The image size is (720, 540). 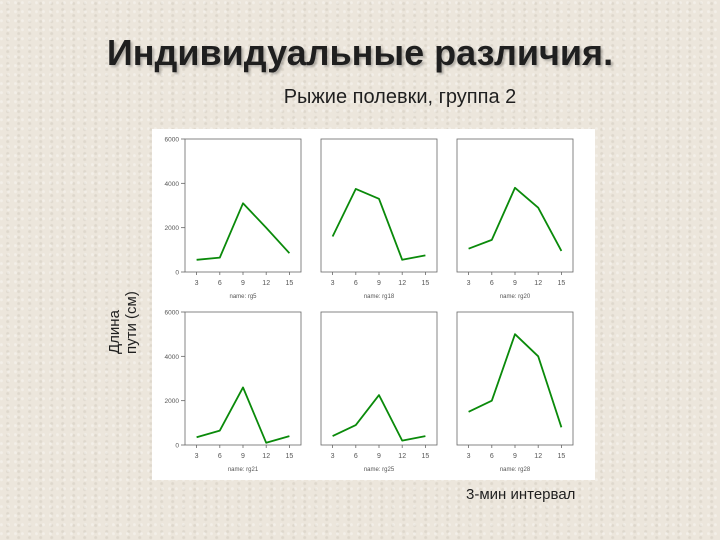 I want to click on y-axis-label-line2: пути (см), so click(x=131, y=322).